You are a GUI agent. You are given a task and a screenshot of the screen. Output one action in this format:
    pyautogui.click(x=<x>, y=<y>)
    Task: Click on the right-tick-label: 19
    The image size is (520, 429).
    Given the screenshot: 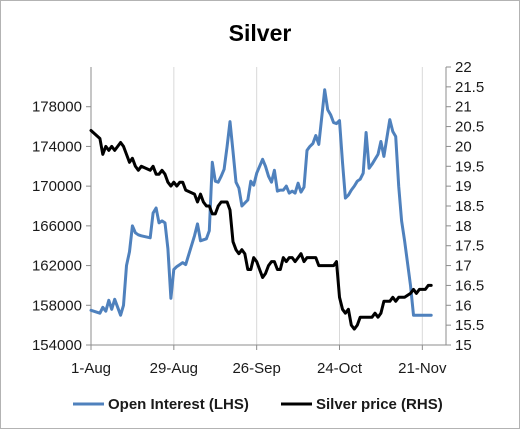 What is the action you would take?
    pyautogui.click(x=463, y=186)
    